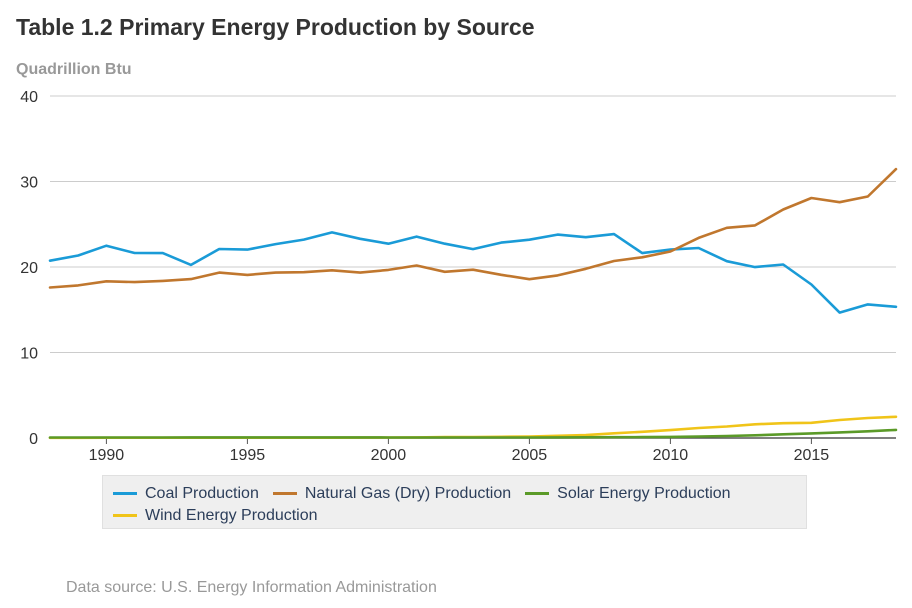 Image resolution: width=912 pixels, height=608 pixels. I want to click on legend-item: Coal Production, so click(186, 493).